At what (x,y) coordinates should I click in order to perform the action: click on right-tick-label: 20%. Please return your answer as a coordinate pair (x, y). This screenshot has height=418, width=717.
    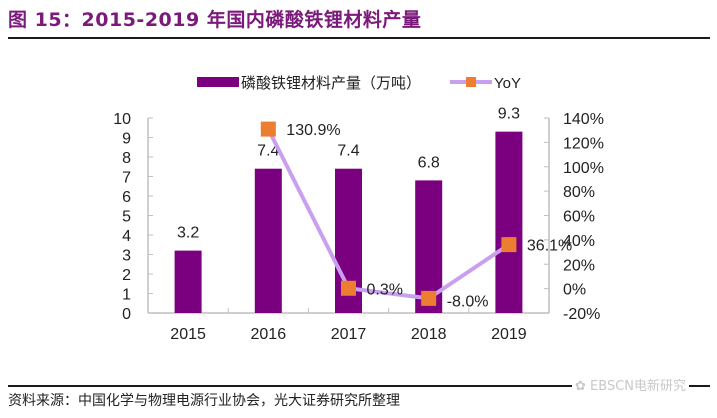
    Looking at the image, I should click on (579, 265).